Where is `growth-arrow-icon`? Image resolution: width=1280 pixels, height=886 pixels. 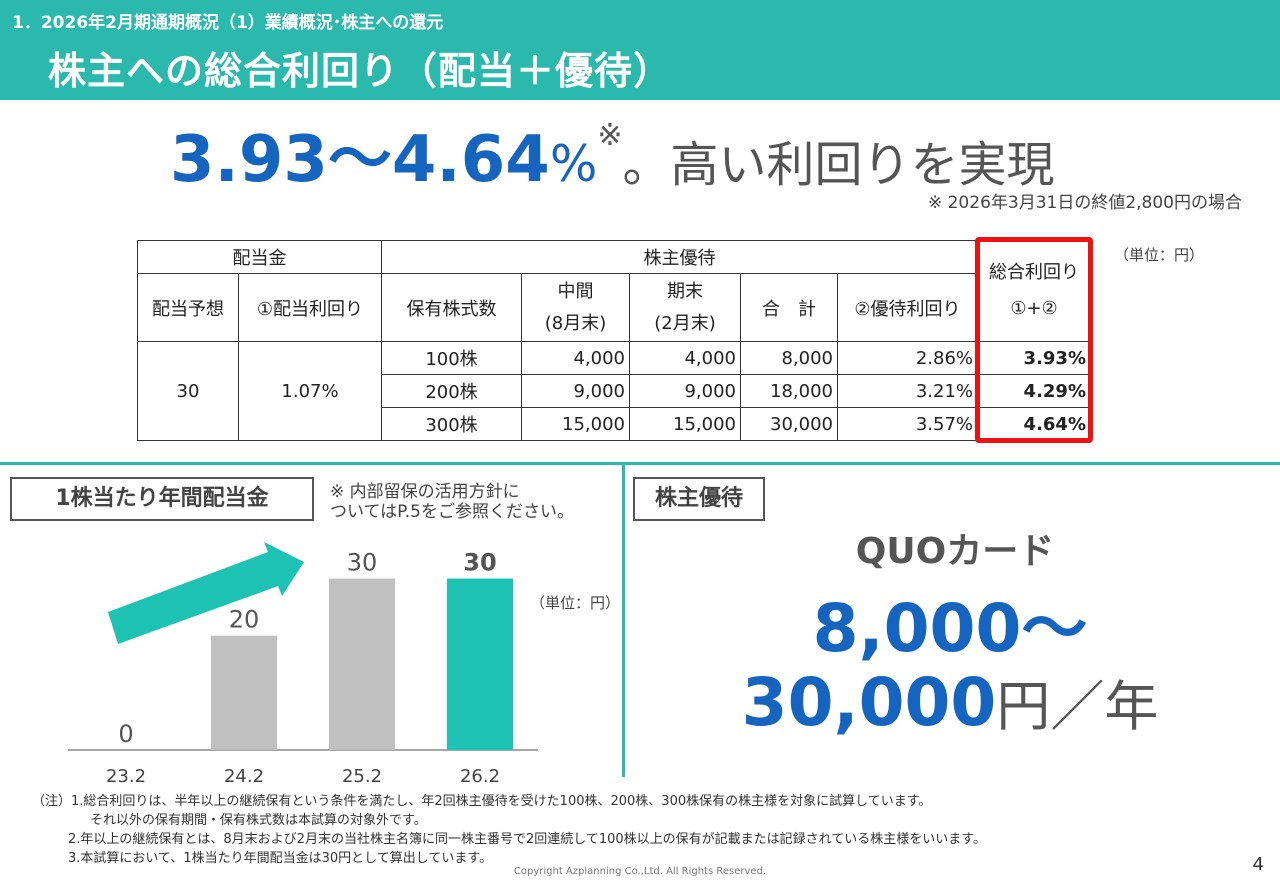 growth-arrow-icon is located at coordinates (206, 593).